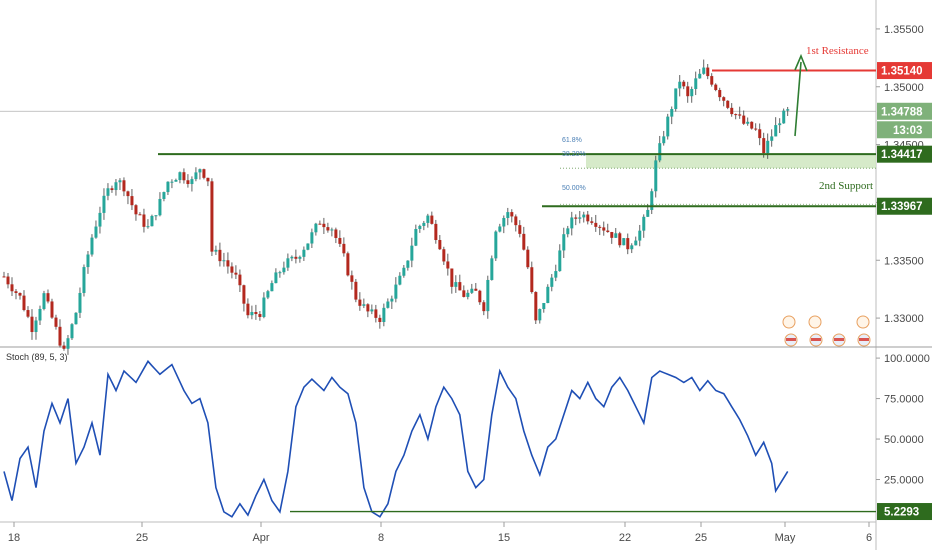  Describe the element at coordinates (904, 261) in the screenshot. I see `price-tick-label: 1.33500` at that location.